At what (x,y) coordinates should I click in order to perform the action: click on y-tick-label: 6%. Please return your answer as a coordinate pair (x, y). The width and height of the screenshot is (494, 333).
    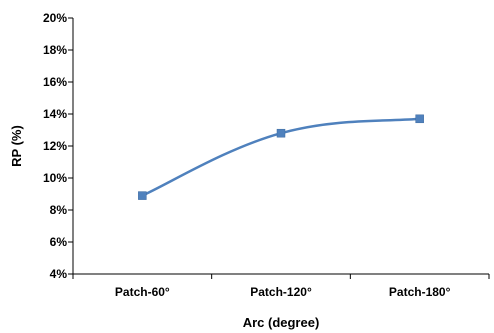
    Looking at the image, I should click on (59, 242).